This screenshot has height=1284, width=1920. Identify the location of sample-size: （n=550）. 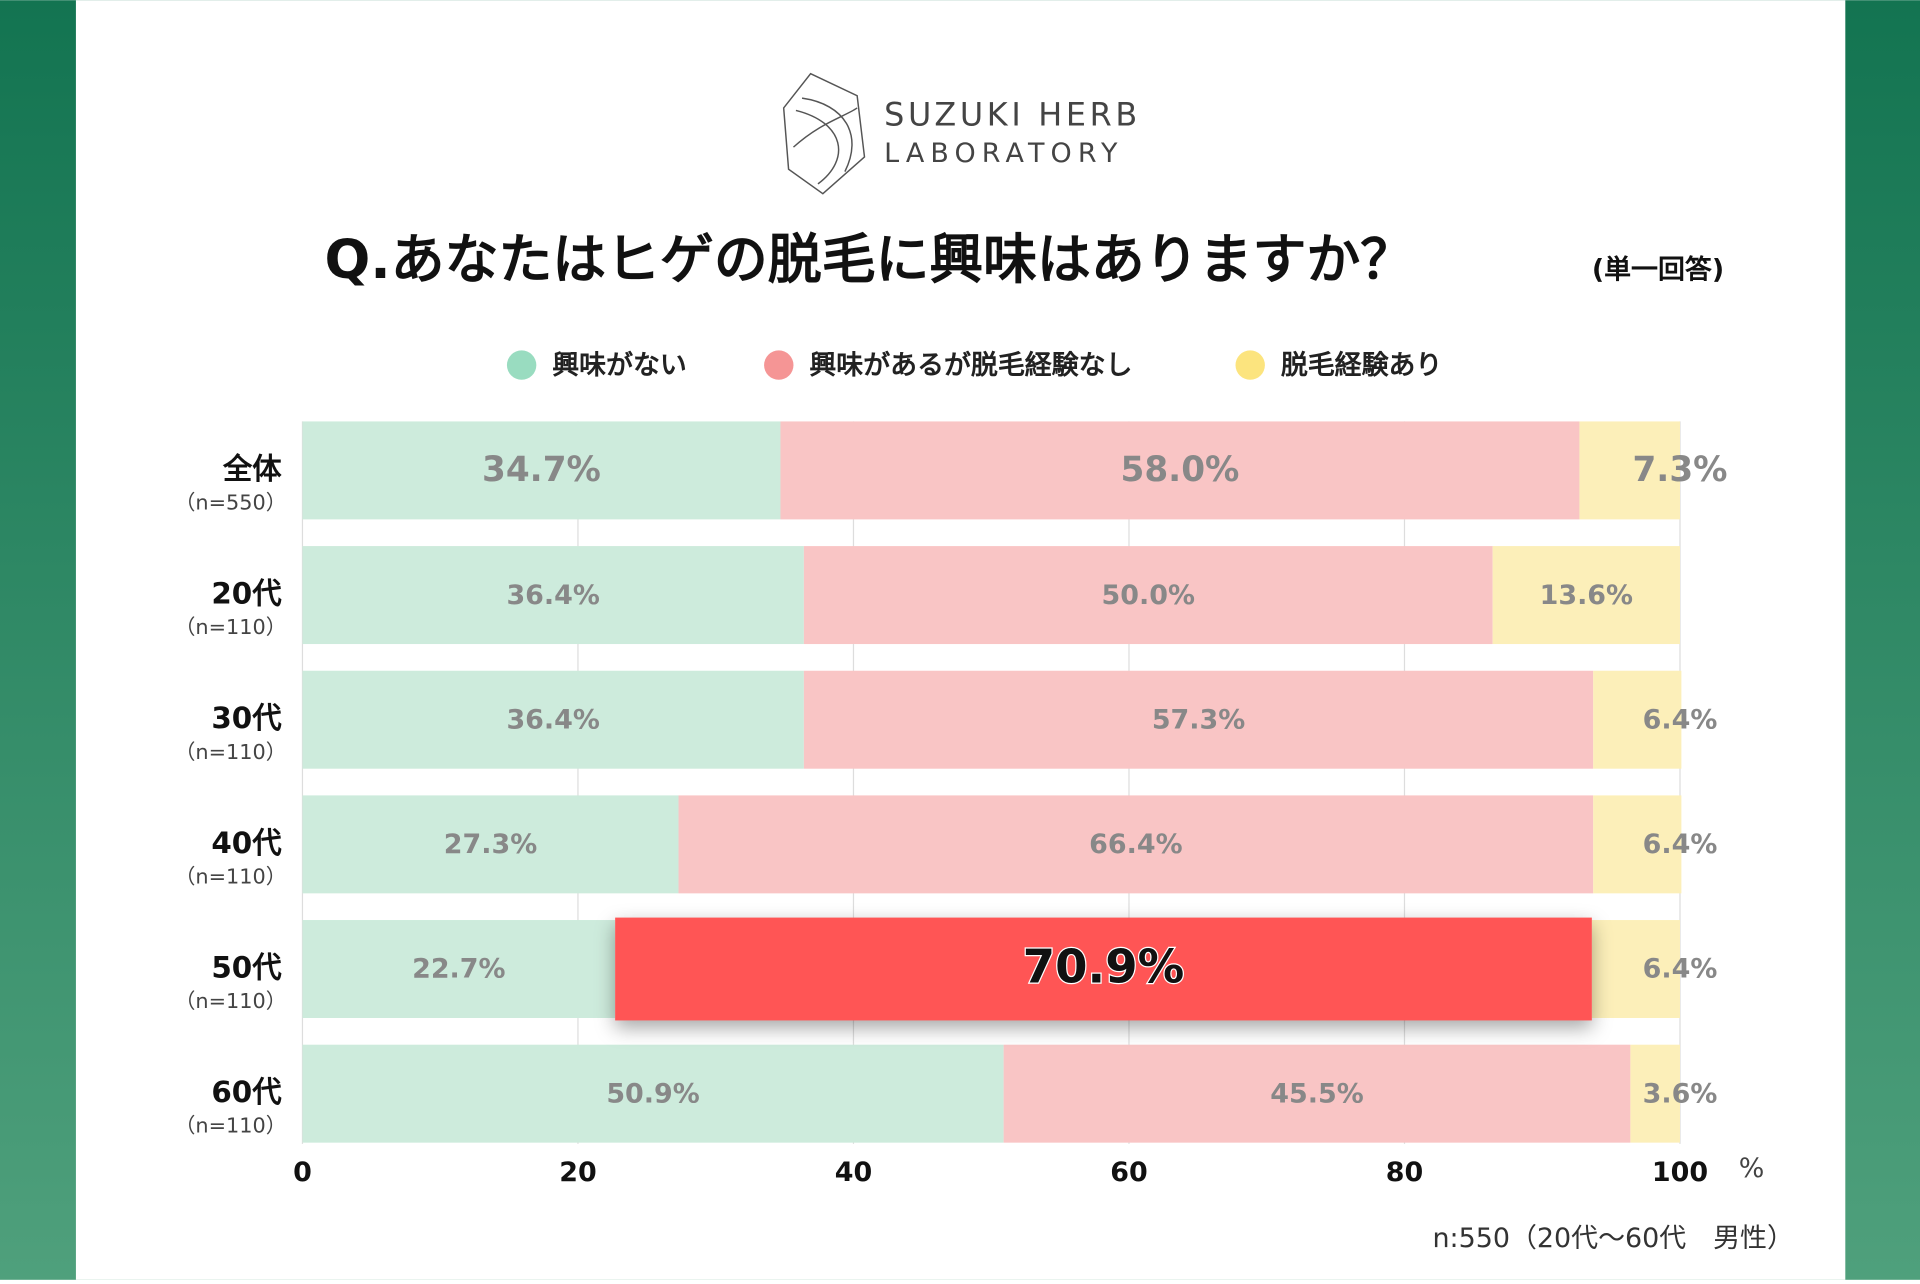
(231, 502).